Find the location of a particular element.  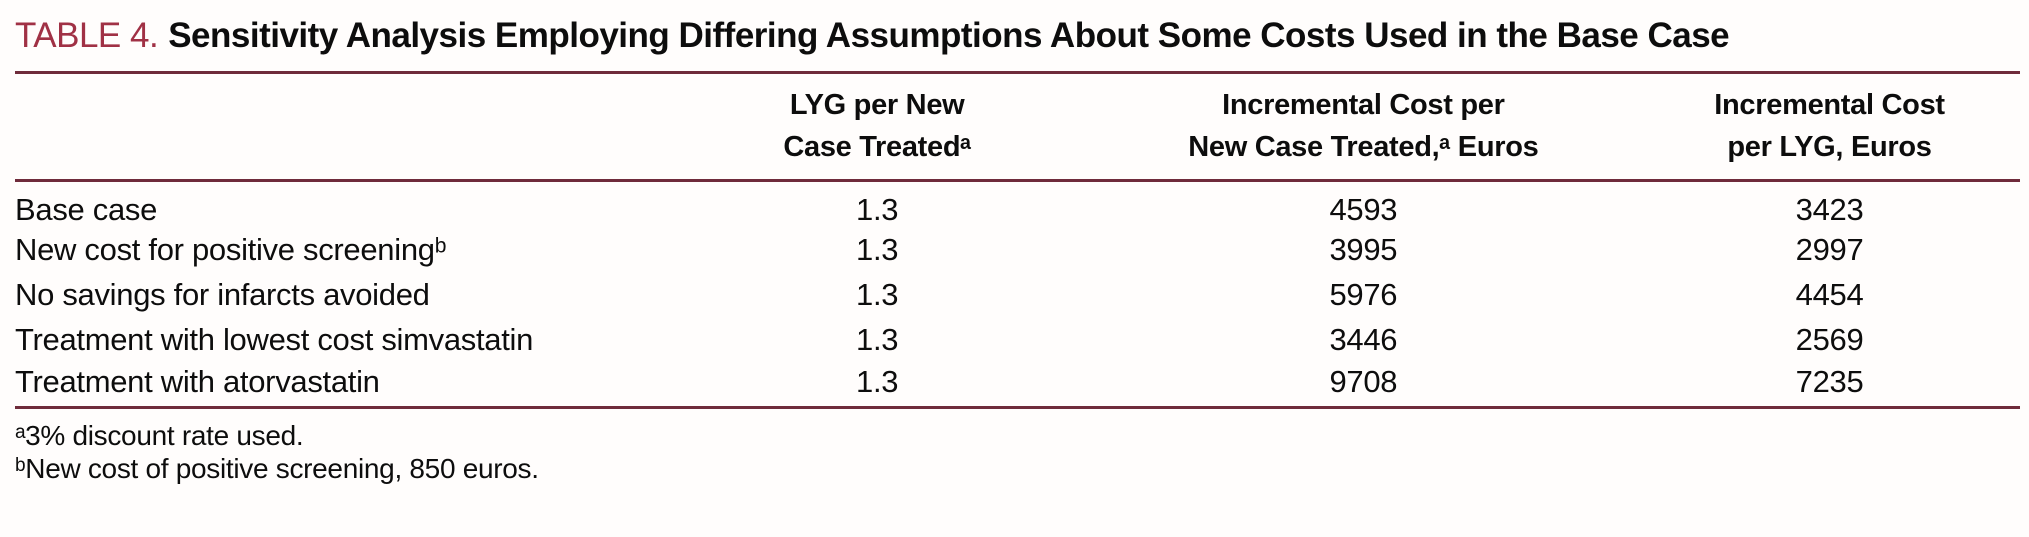

footnote-a: ᵃ3% discount rate used. is located at coordinates (159, 436).